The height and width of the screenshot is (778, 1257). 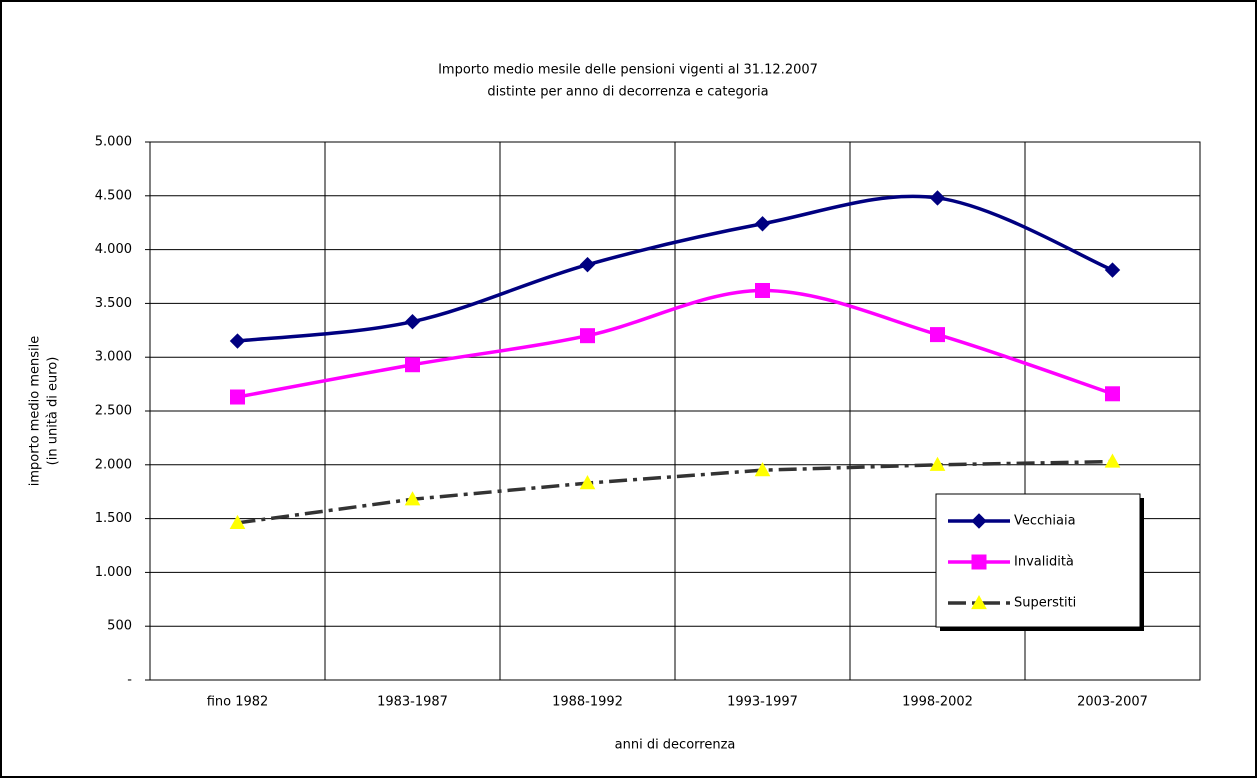 I want to click on y-tick-label: 4.500, so click(x=113, y=195).